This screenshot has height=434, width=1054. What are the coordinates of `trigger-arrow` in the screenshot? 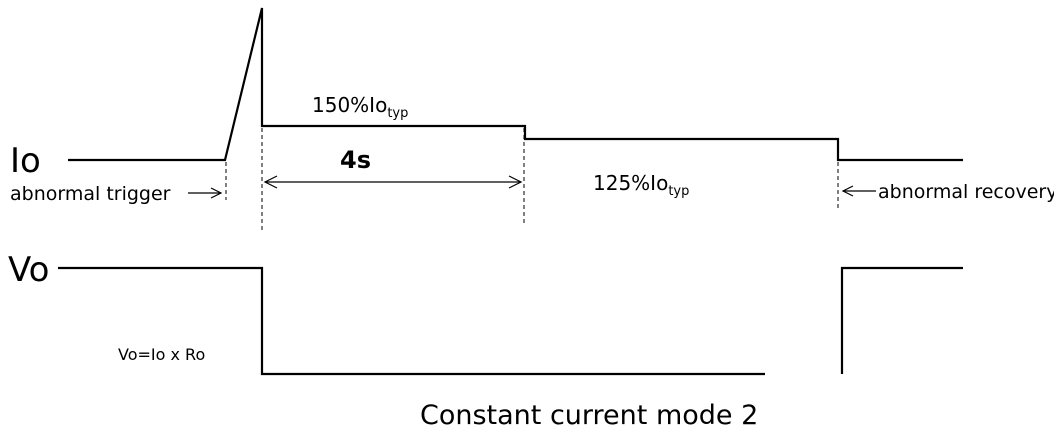 It's located at (205, 193).